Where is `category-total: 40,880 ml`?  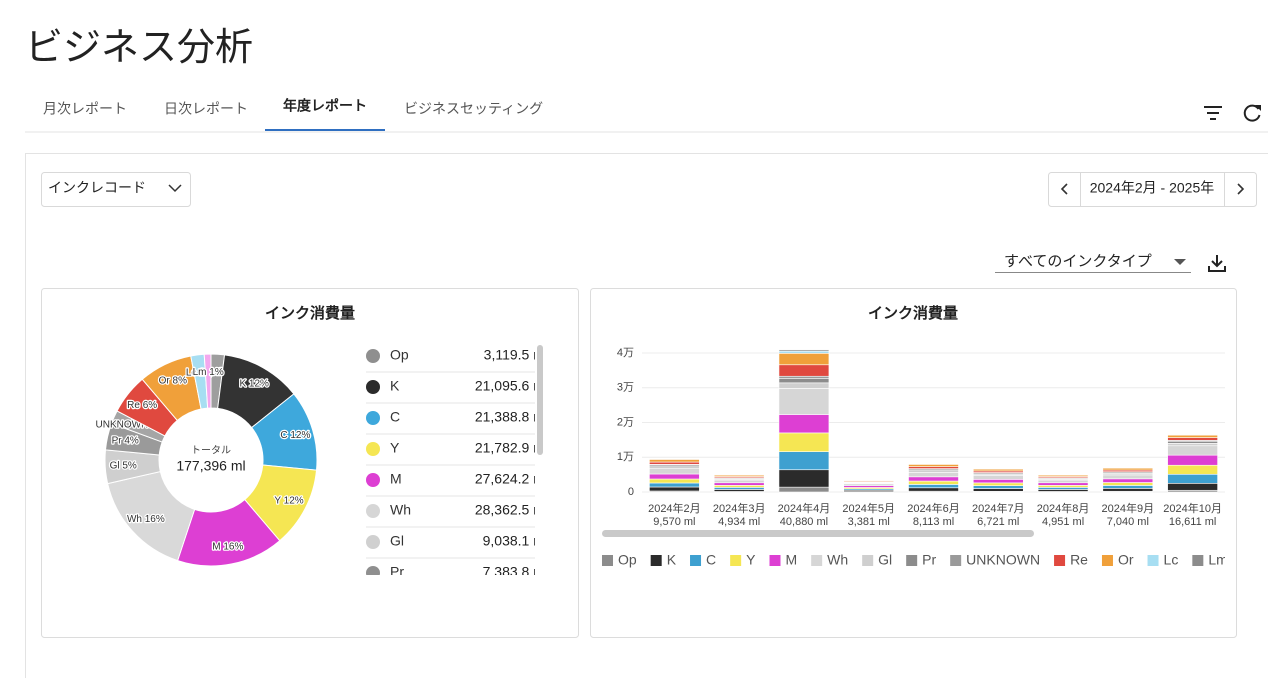
category-total: 40,880 ml is located at coordinates (804, 522).